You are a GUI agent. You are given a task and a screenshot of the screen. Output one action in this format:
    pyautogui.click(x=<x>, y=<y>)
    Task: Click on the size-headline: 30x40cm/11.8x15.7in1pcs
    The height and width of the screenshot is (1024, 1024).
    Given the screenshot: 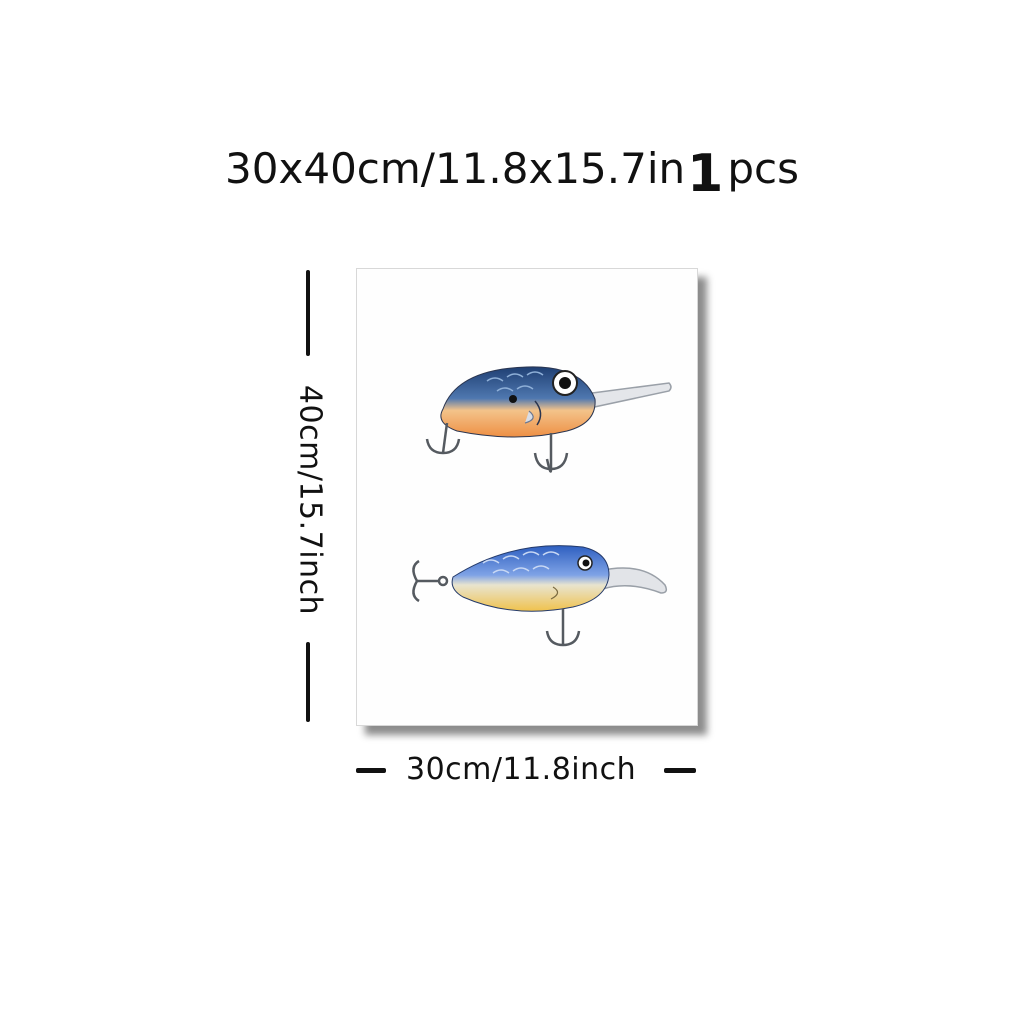 What is the action you would take?
    pyautogui.click(x=512, y=170)
    